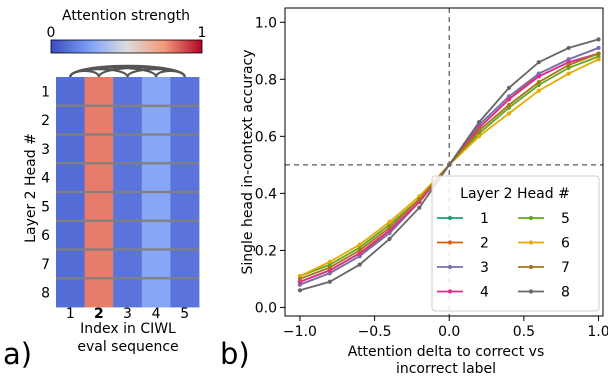 This screenshot has width=608, height=378. I want to click on heatmap-x-axis-label-line1: Index in CIWL, so click(128, 329).